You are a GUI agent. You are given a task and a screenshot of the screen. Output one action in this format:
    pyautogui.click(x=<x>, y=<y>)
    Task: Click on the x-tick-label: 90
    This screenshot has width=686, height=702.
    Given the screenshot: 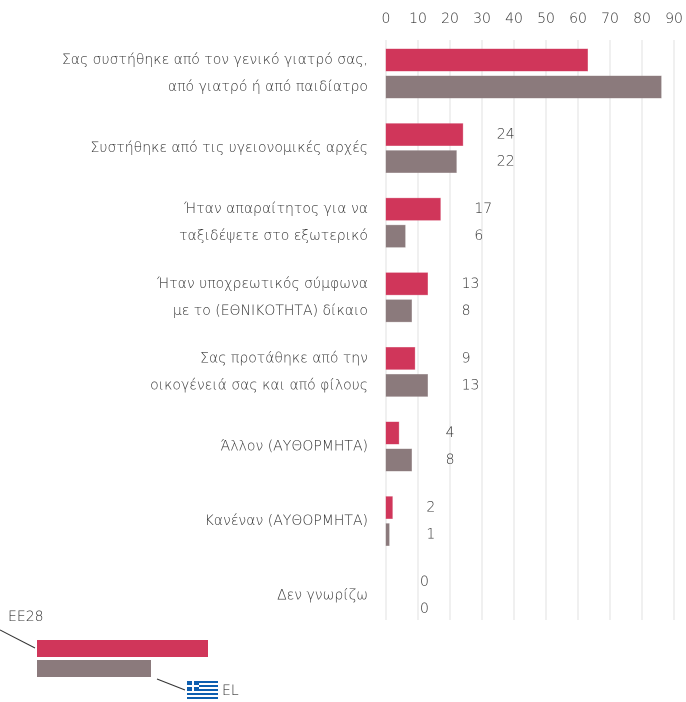 What is the action you would take?
    pyautogui.click(x=674, y=19)
    